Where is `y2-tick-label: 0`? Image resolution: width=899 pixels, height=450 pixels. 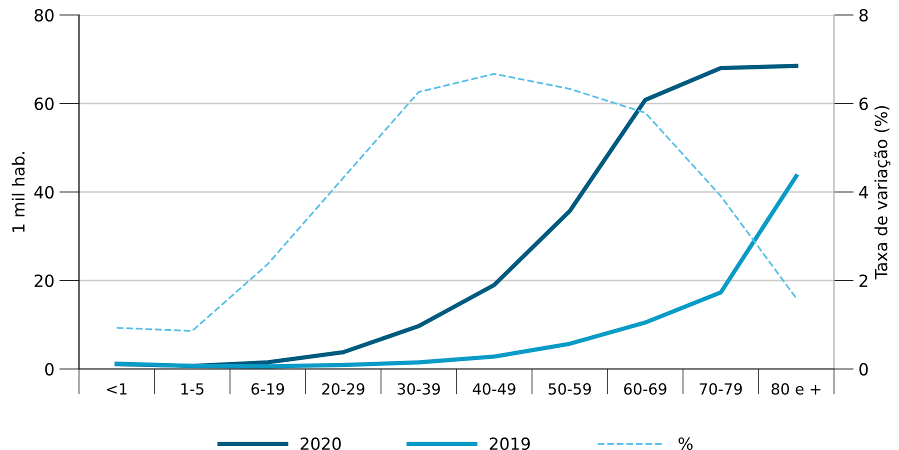 y2-tick-label: 0 is located at coordinates (863, 369).